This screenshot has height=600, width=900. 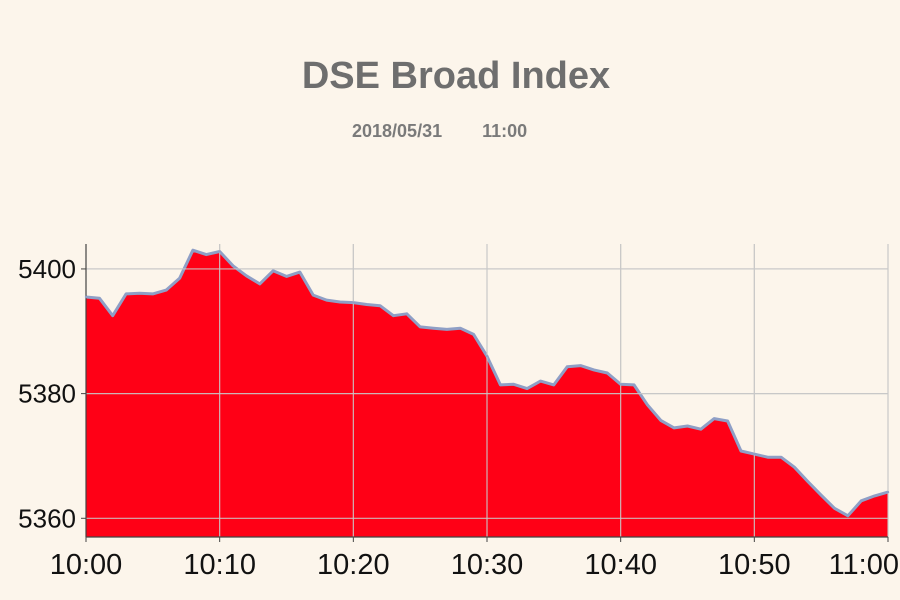 I want to click on y-tick-label: 5380, so click(x=47, y=394).